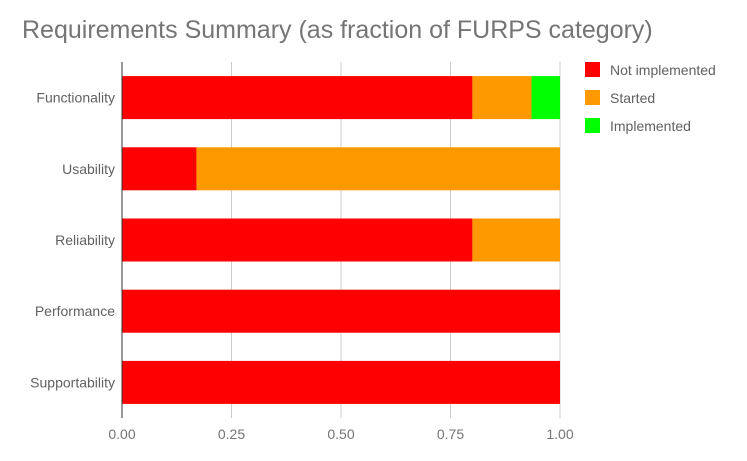 This screenshot has width=747, height=461. I want to click on legend-label: Started, so click(632, 98).